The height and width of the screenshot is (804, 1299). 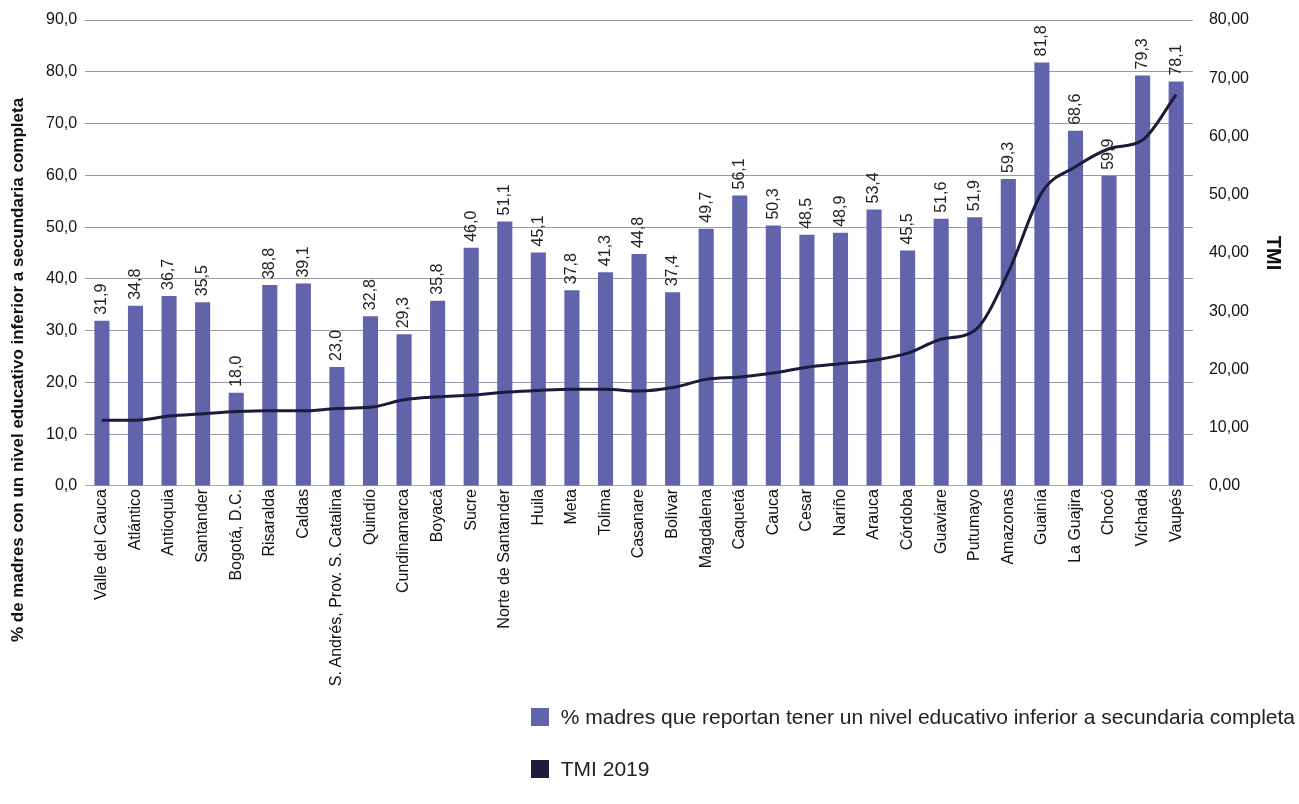 I want to click on data-label: 51,9, so click(x=974, y=196).